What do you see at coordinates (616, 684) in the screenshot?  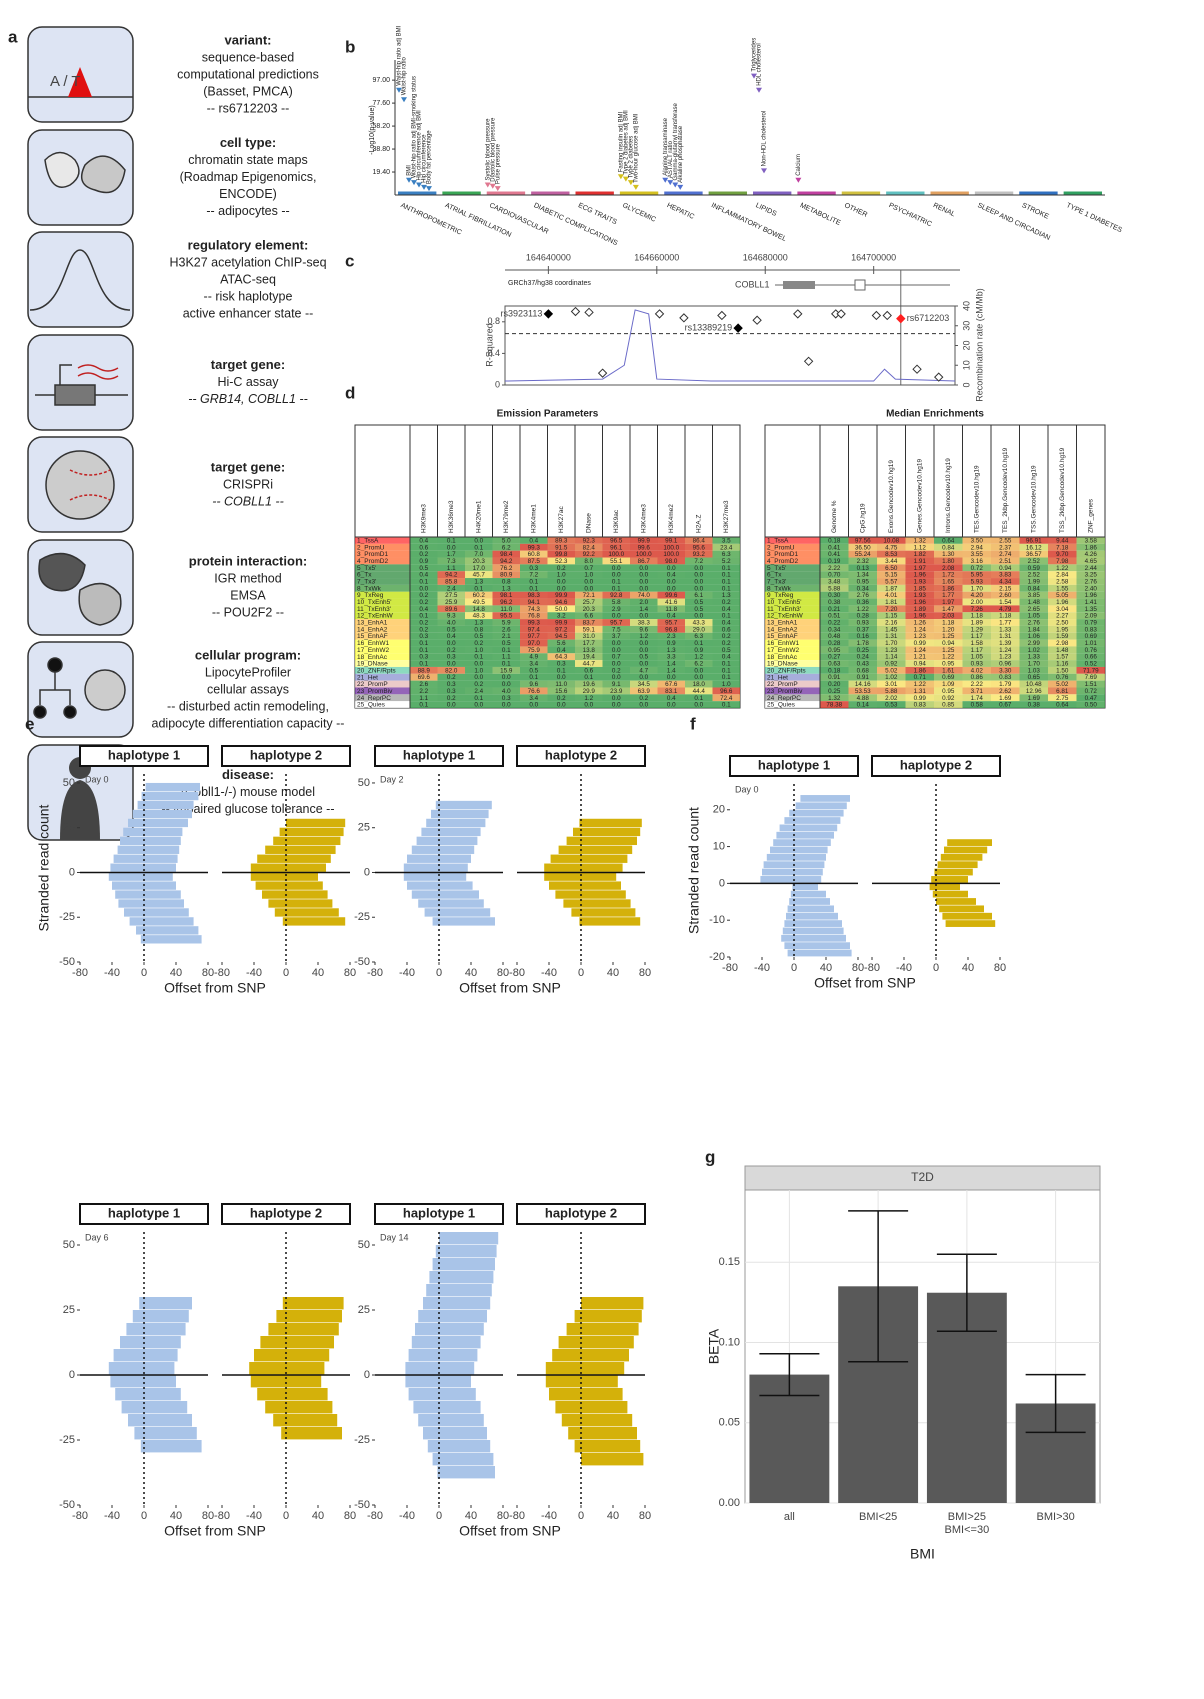 I see `cell-value: 9.1` at bounding box center [616, 684].